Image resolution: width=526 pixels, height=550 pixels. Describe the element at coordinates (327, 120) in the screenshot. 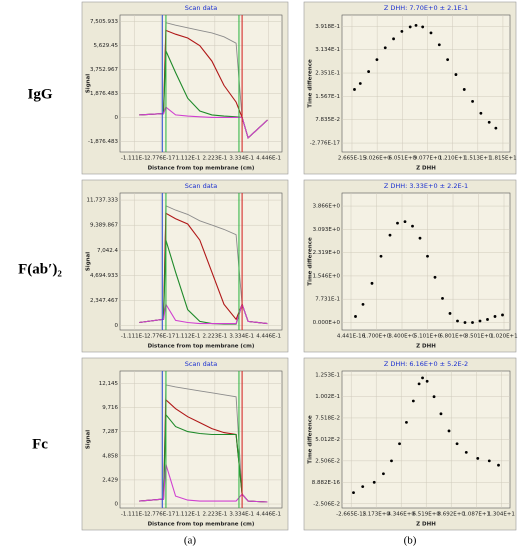

I see `y-tick-label: 7.835E-2` at that location.